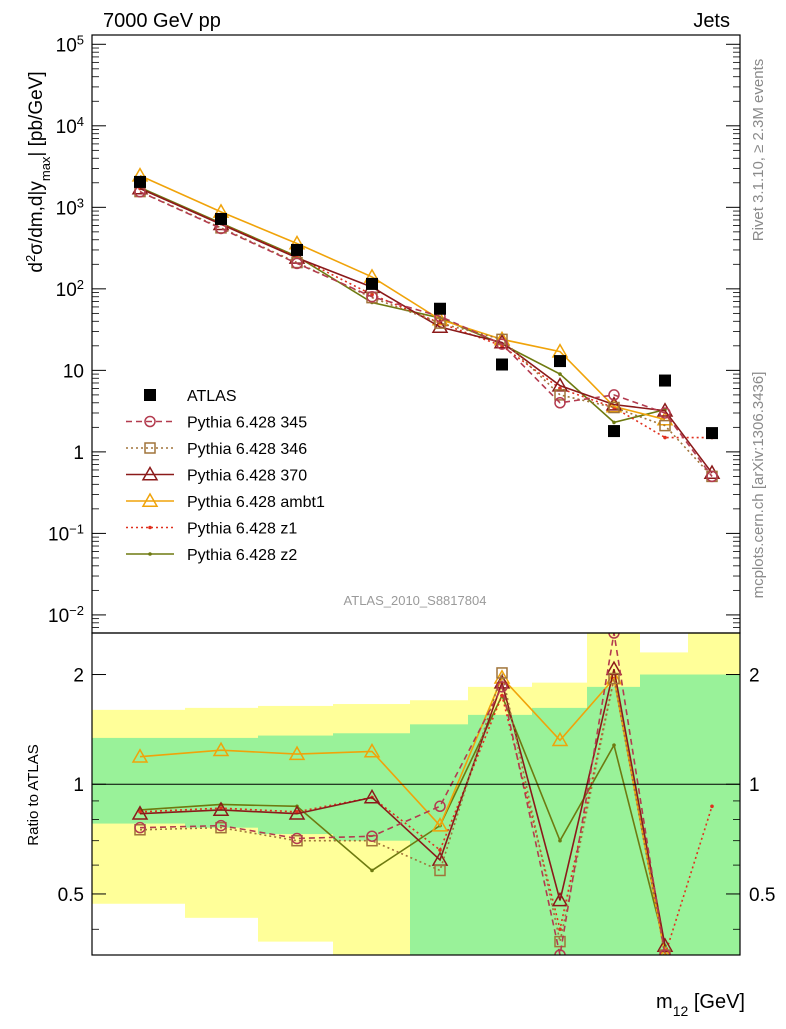  What do you see at coordinates (66, 533) in the screenshot?
I see `main-y-tick-label: 10⁻¹` at bounding box center [66, 533].